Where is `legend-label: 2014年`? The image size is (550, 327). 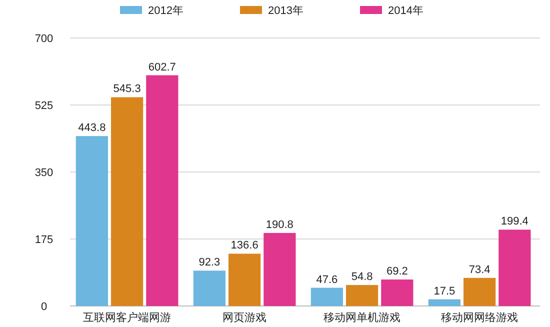
legend-label: 2014年 is located at coordinates (406, 11).